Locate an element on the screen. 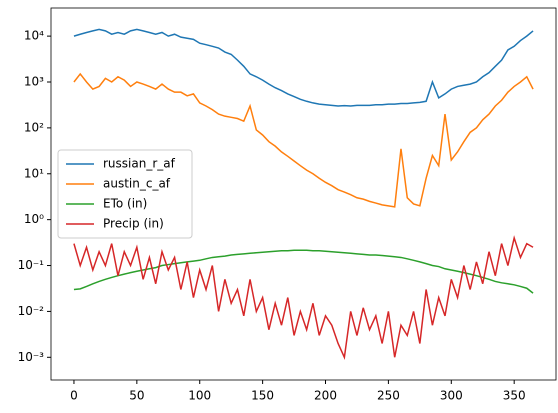  x-tick-label: 150 is located at coordinates (262, 396).